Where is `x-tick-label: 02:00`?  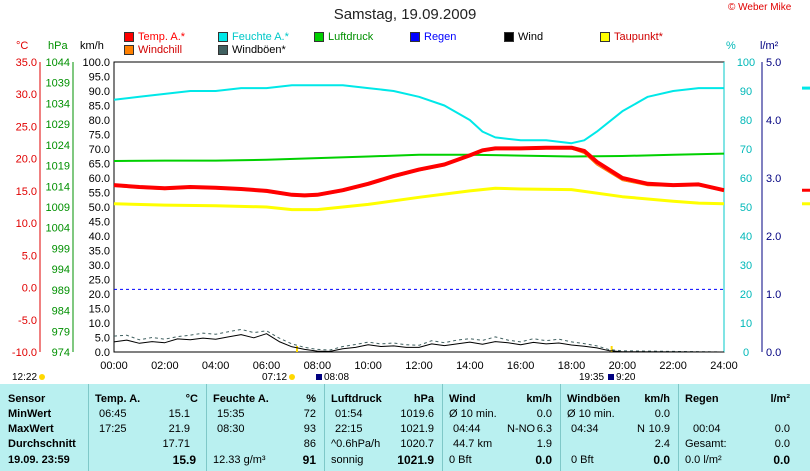
x-tick-label: 02:00 is located at coordinates (165, 366).